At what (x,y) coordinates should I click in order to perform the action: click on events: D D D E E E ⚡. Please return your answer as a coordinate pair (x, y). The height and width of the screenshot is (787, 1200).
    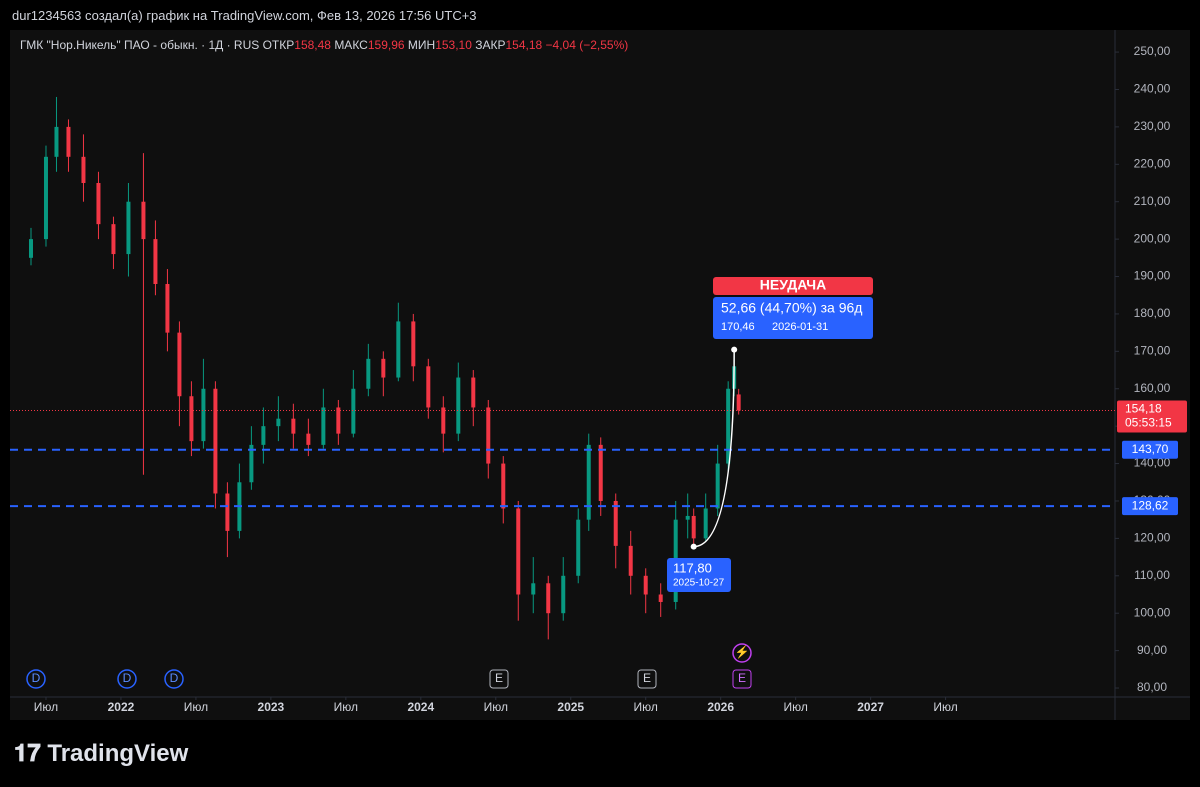
    Looking at the image, I should click on (389, 666).